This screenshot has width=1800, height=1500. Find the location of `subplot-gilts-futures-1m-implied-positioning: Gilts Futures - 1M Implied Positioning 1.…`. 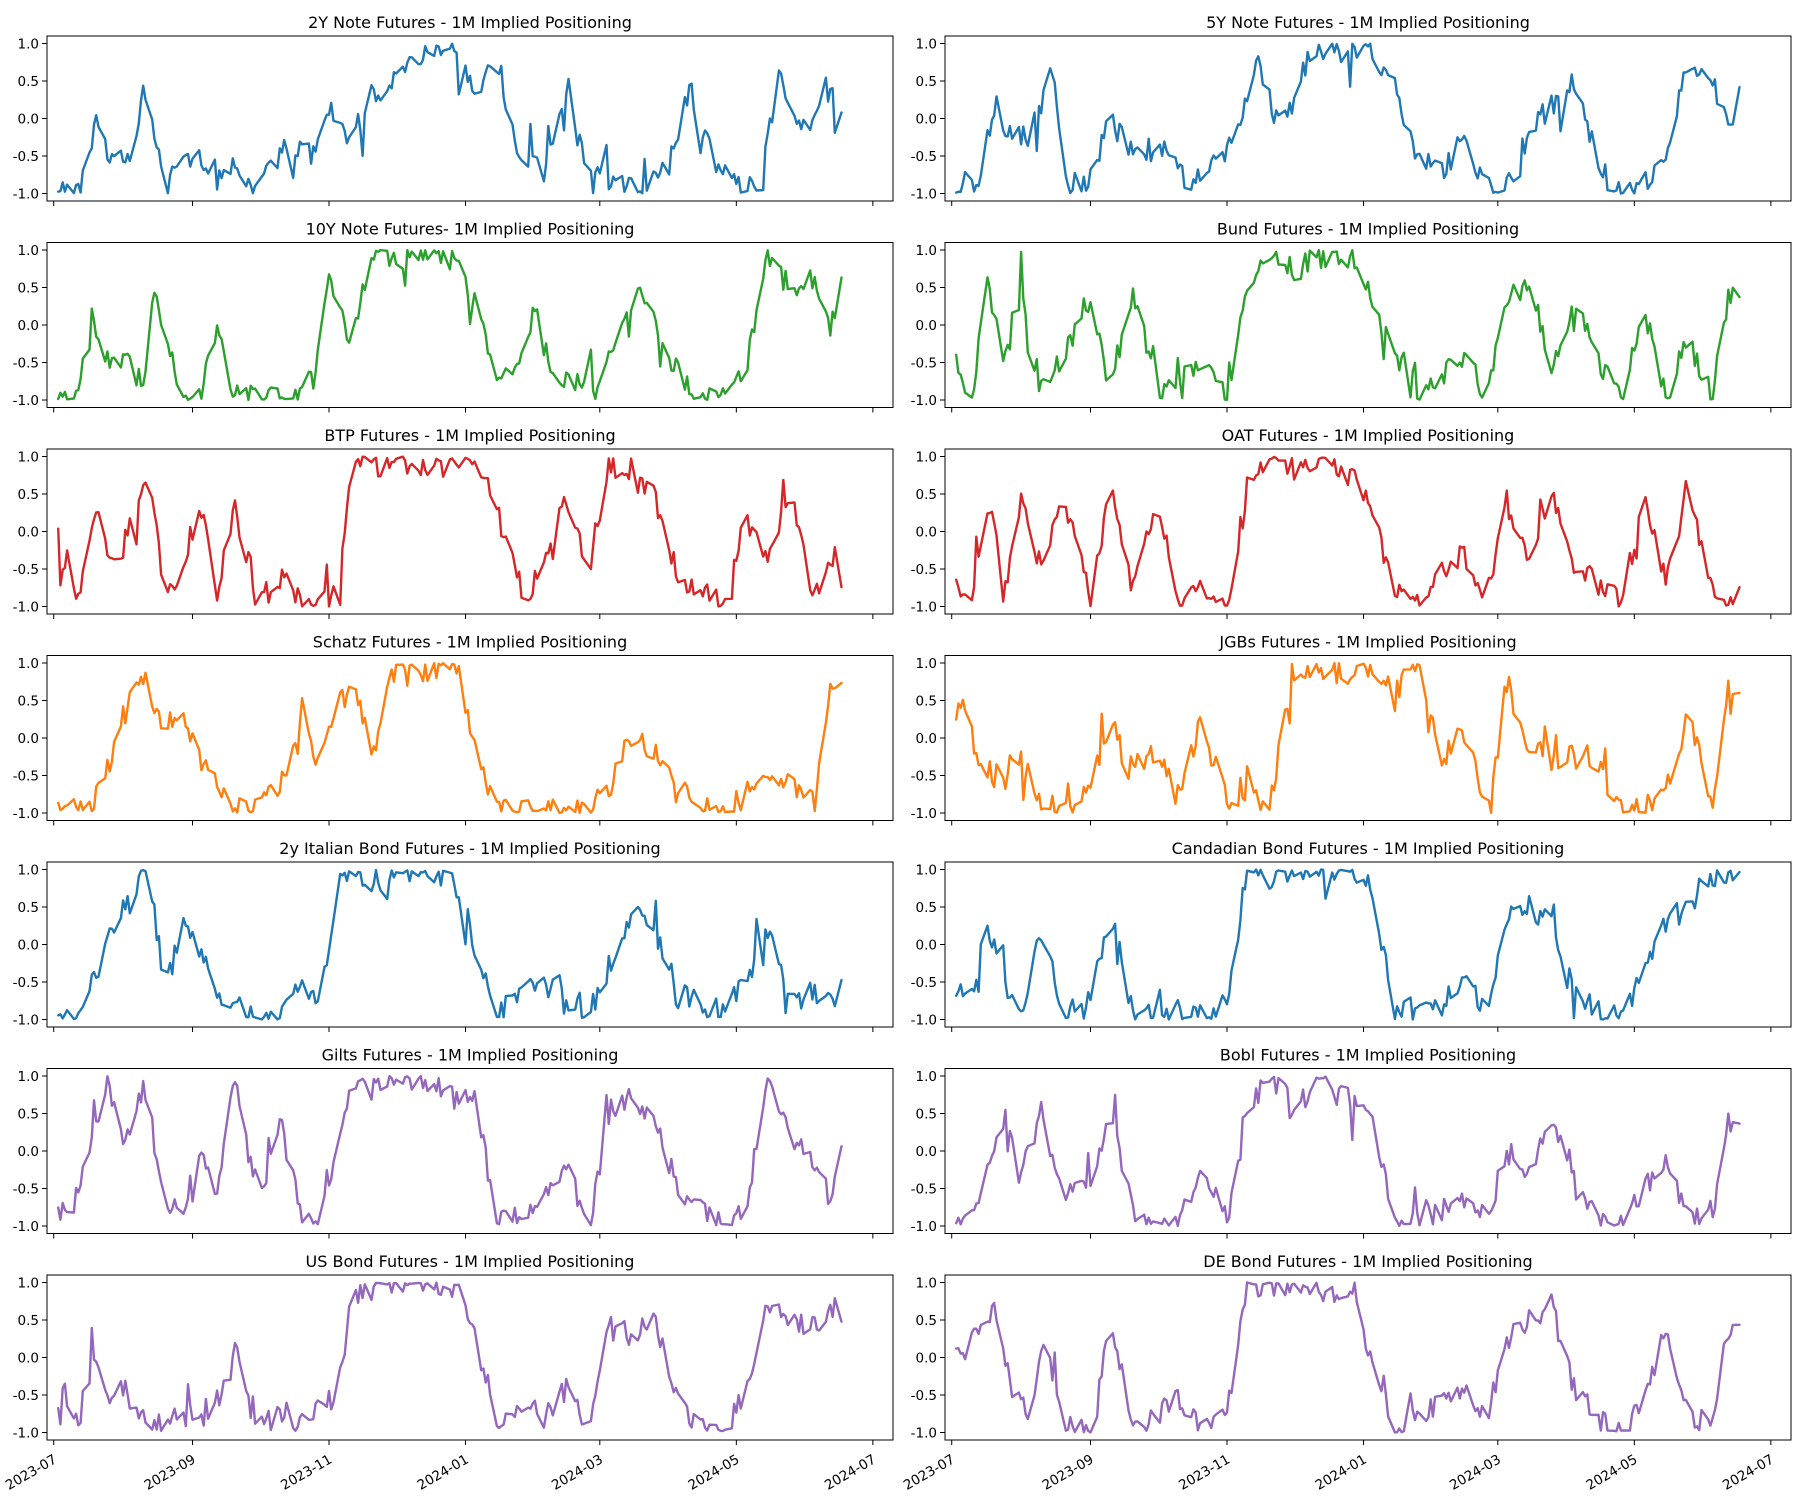

subplot-gilts-futures-1m-implied-positioning: Gilts Futures - 1M Implied Positioning 1.… is located at coordinates (453, 1142).